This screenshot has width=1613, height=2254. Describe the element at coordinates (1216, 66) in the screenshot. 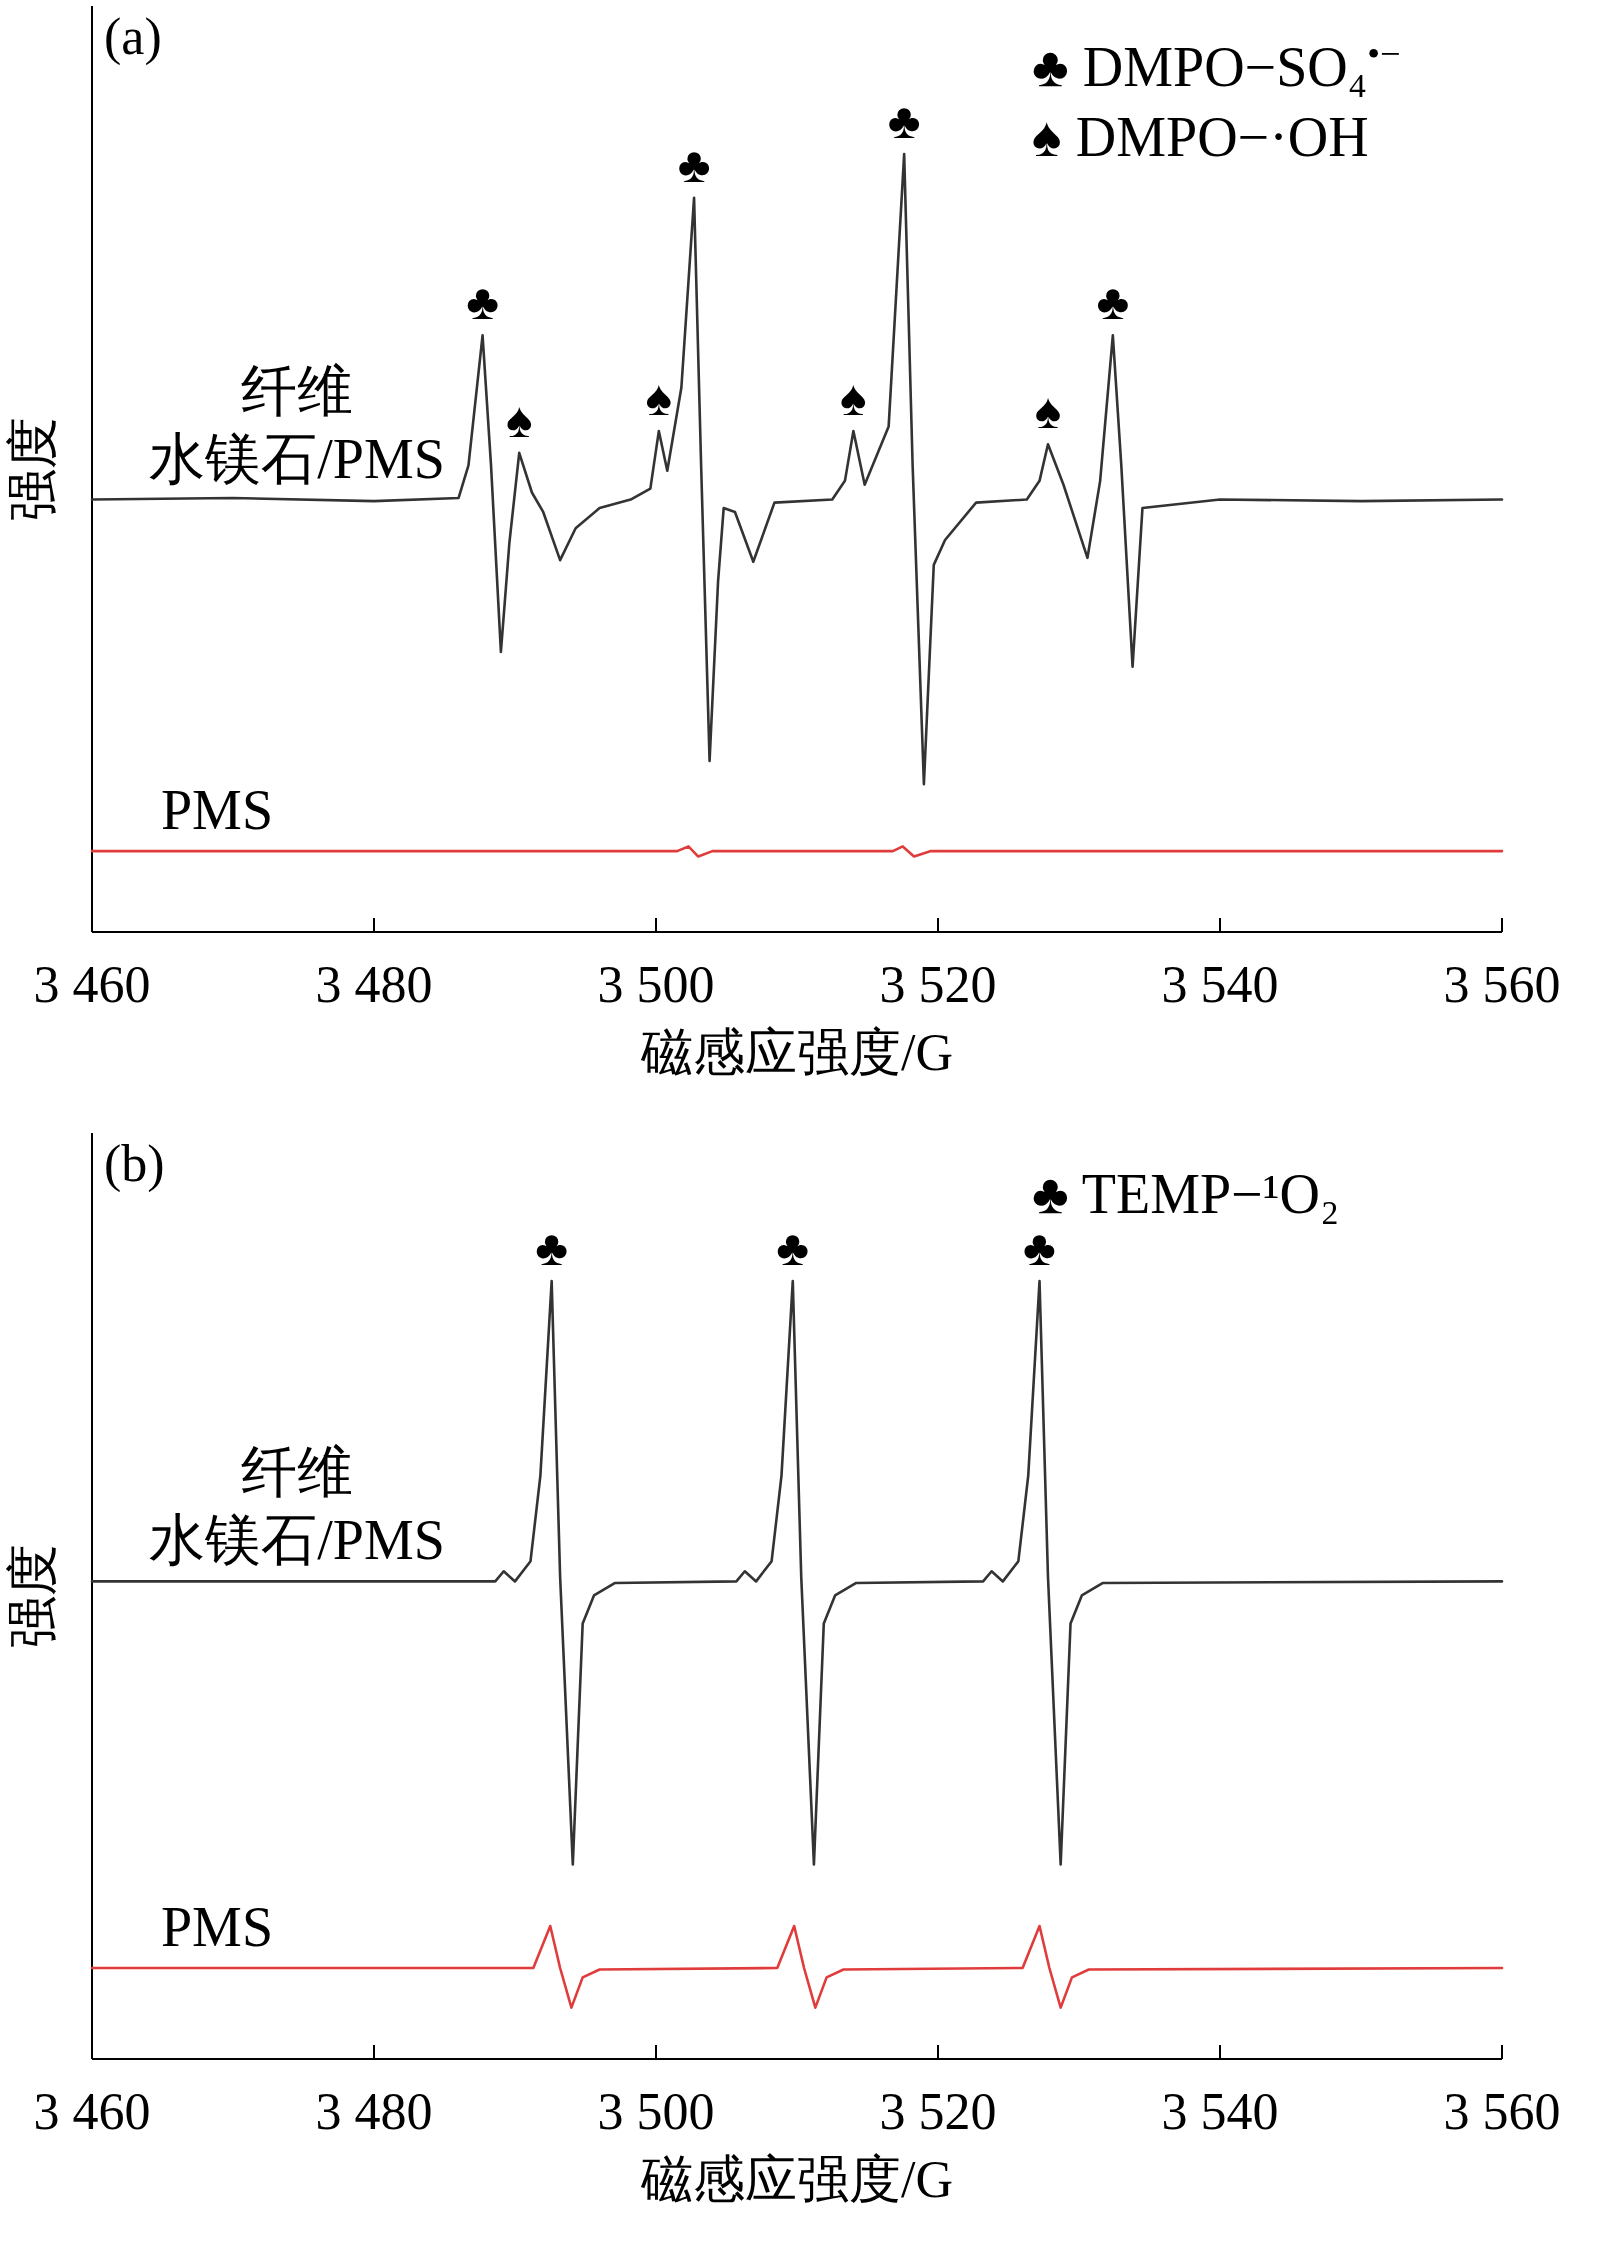

I see `text: ♣ DMPO−SO₄$^{•−}$` at that location.